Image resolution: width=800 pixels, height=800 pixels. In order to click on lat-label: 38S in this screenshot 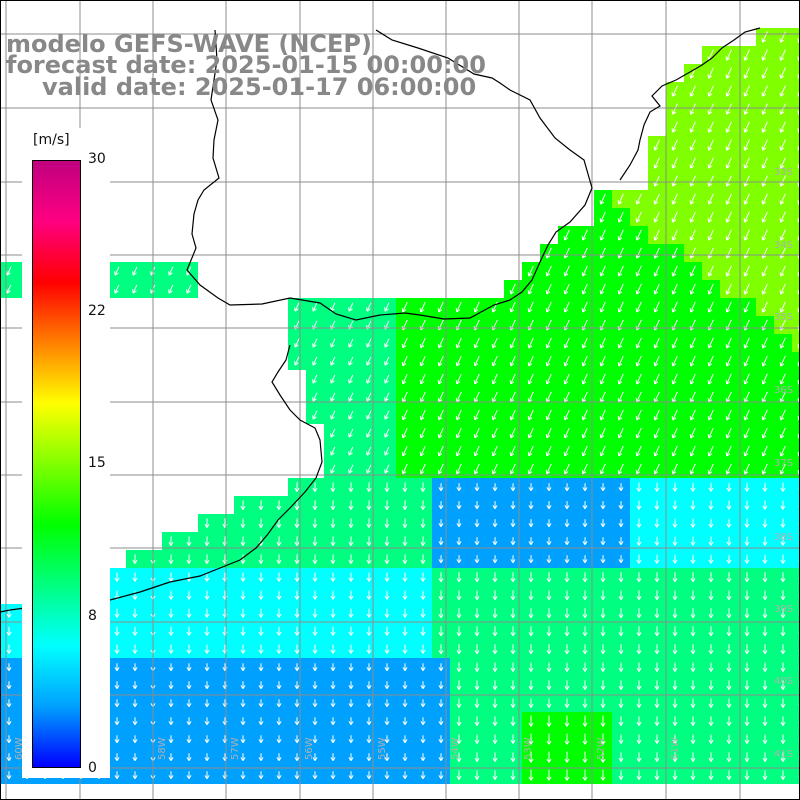, I will do `click(783, 537)`.